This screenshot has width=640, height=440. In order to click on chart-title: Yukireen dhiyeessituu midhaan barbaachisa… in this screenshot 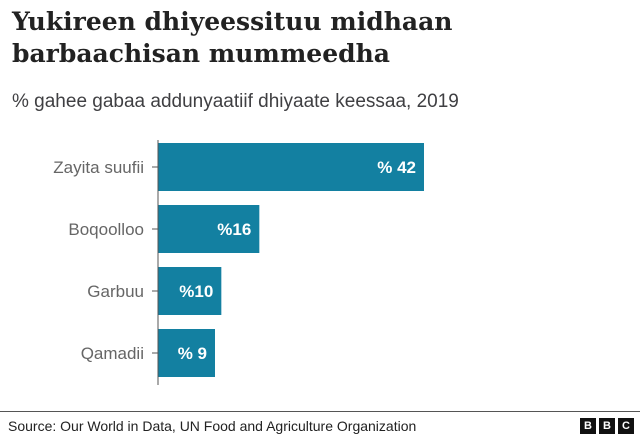, I will do `click(232, 38)`.